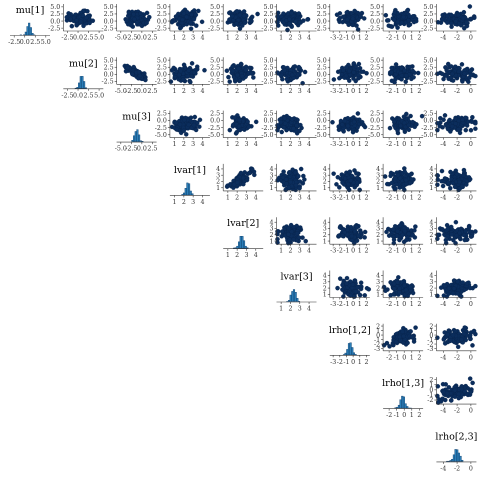 The image size is (480, 480). What do you see at coordinates (136, 132) in the screenshot?
I see `diag-panel-mu3: mu[3] -5.0-2.5 0.0 2.5` at bounding box center [136, 132].